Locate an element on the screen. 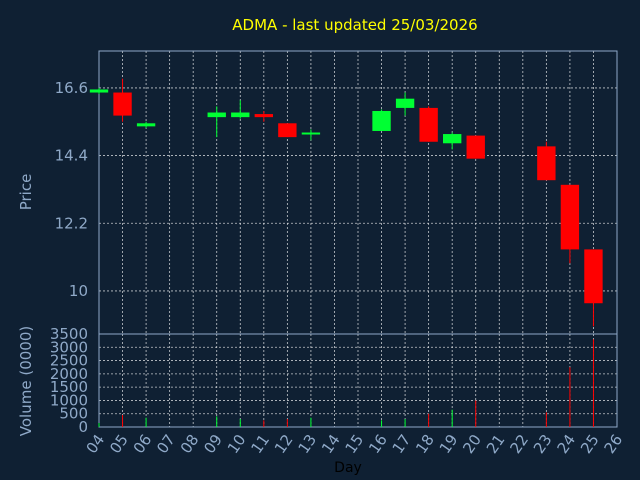 The image size is (640, 480). day-tick-label: 15 is located at coordinates (355, 444).